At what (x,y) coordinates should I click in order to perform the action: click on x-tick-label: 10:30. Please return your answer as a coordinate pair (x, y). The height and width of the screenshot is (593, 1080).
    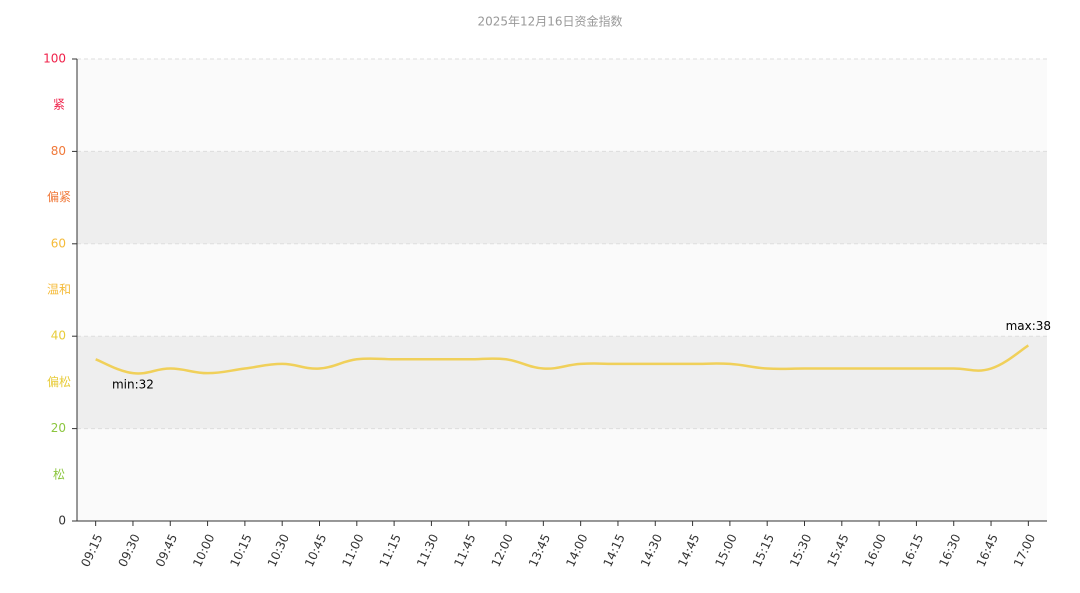
    Looking at the image, I should click on (278, 550).